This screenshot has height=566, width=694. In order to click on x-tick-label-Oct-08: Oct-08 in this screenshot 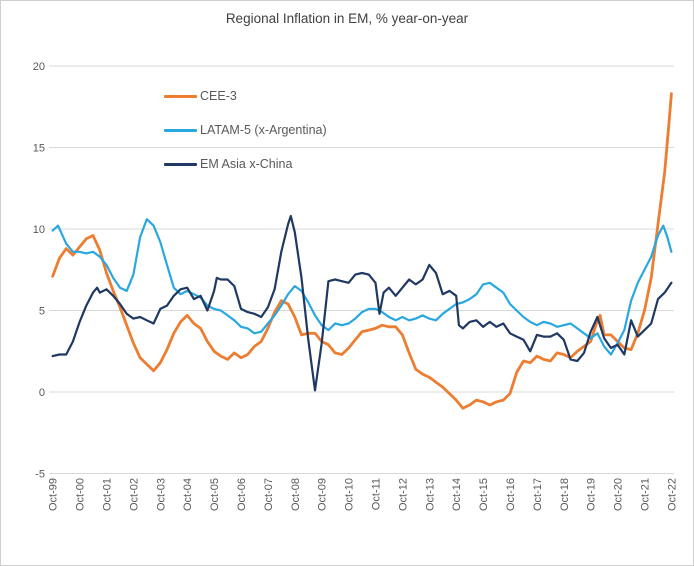, I will do `click(296, 494)`.